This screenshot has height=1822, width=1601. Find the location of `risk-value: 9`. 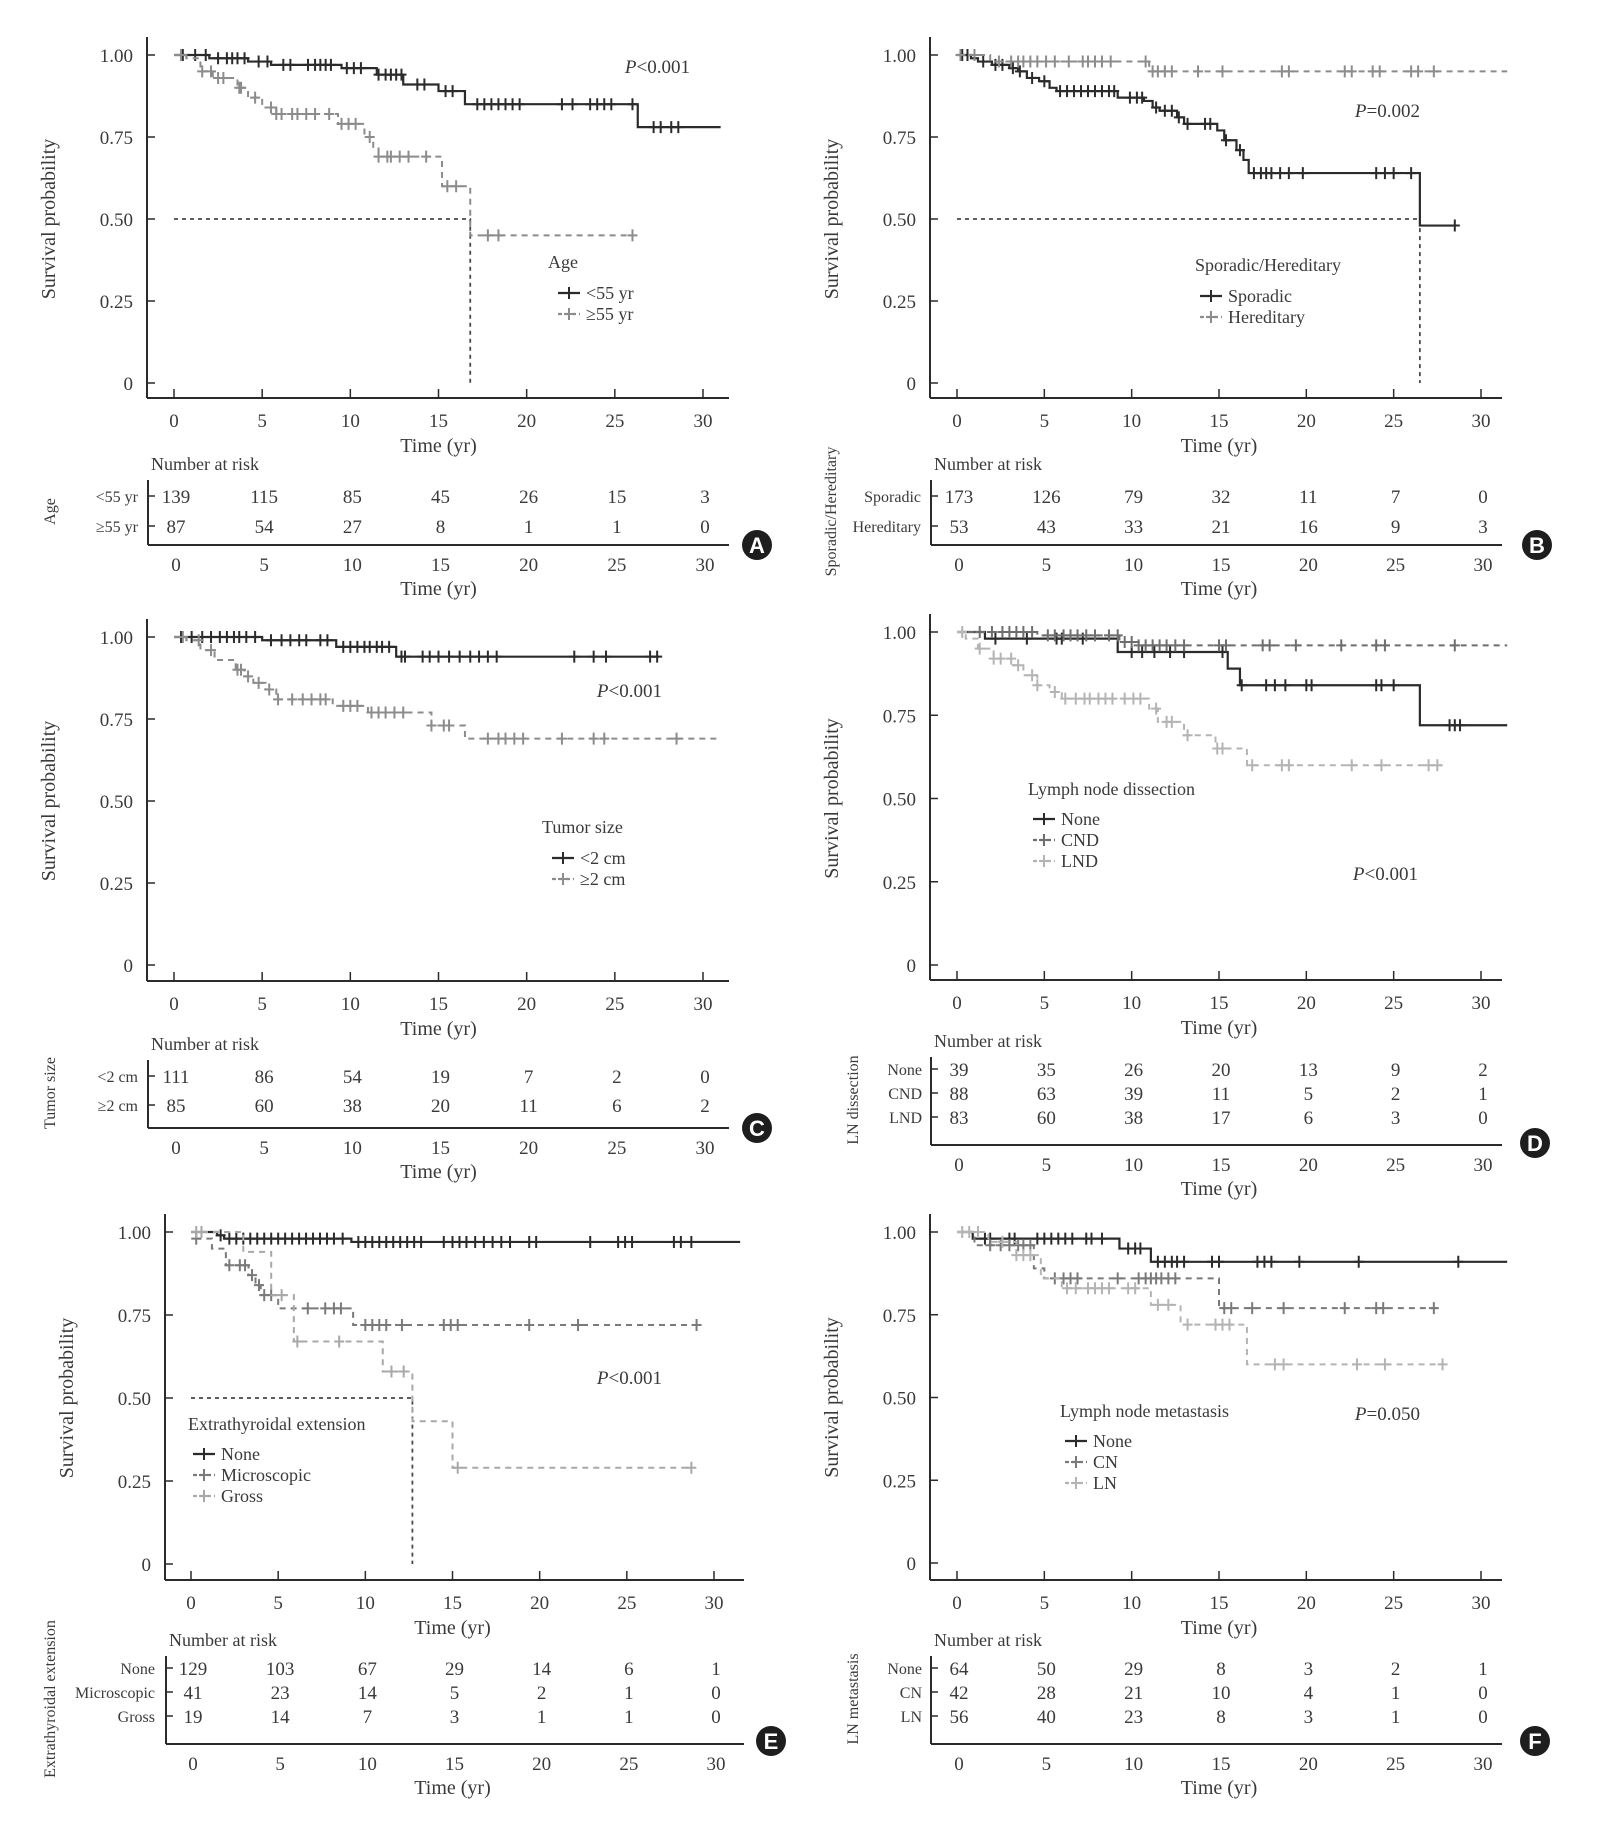

risk-value: 9 is located at coordinates (1396, 1070).